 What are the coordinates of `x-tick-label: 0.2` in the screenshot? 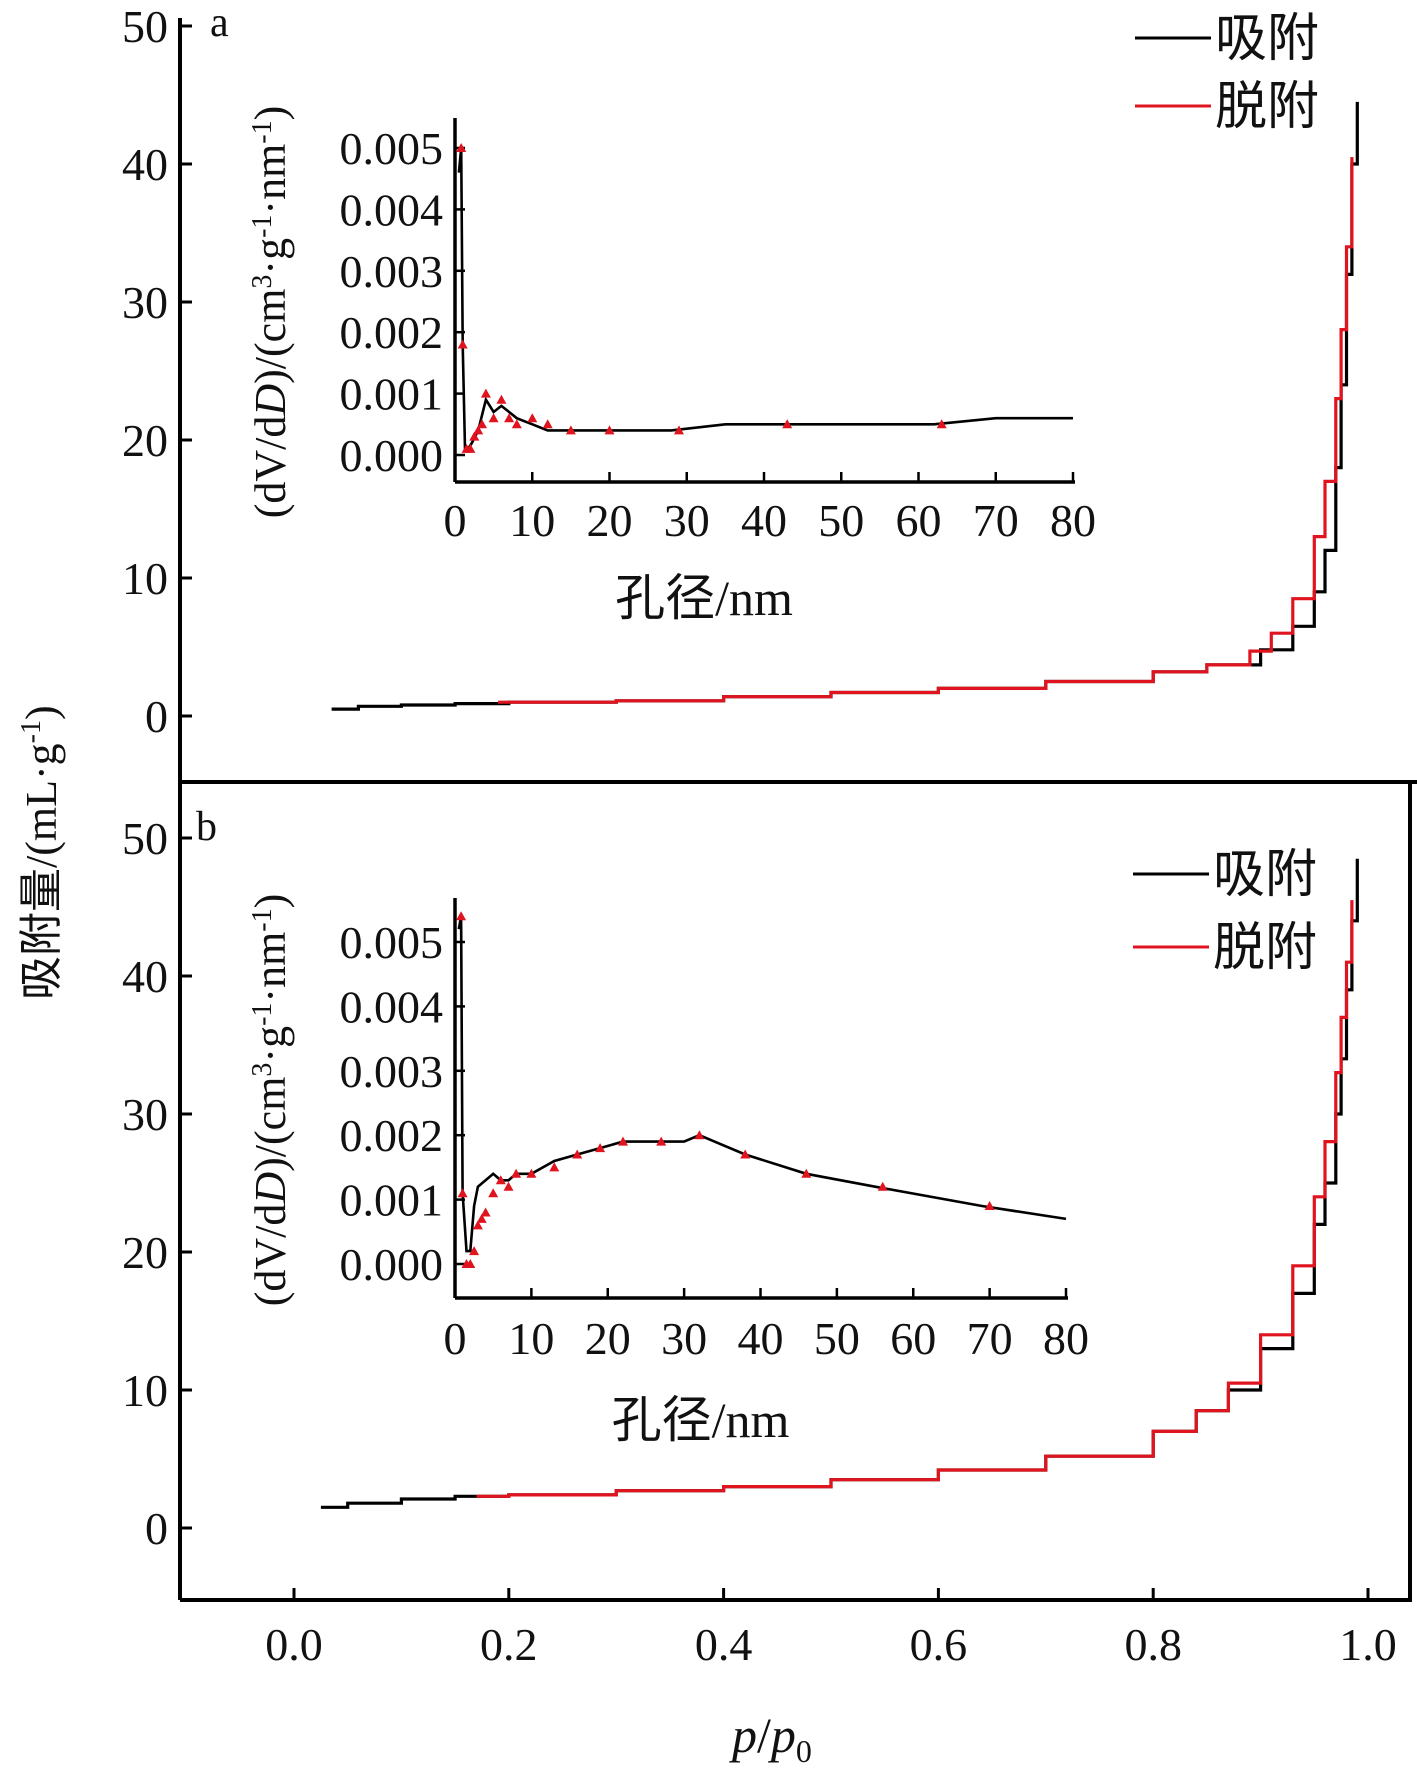 It's located at (509, 1644).